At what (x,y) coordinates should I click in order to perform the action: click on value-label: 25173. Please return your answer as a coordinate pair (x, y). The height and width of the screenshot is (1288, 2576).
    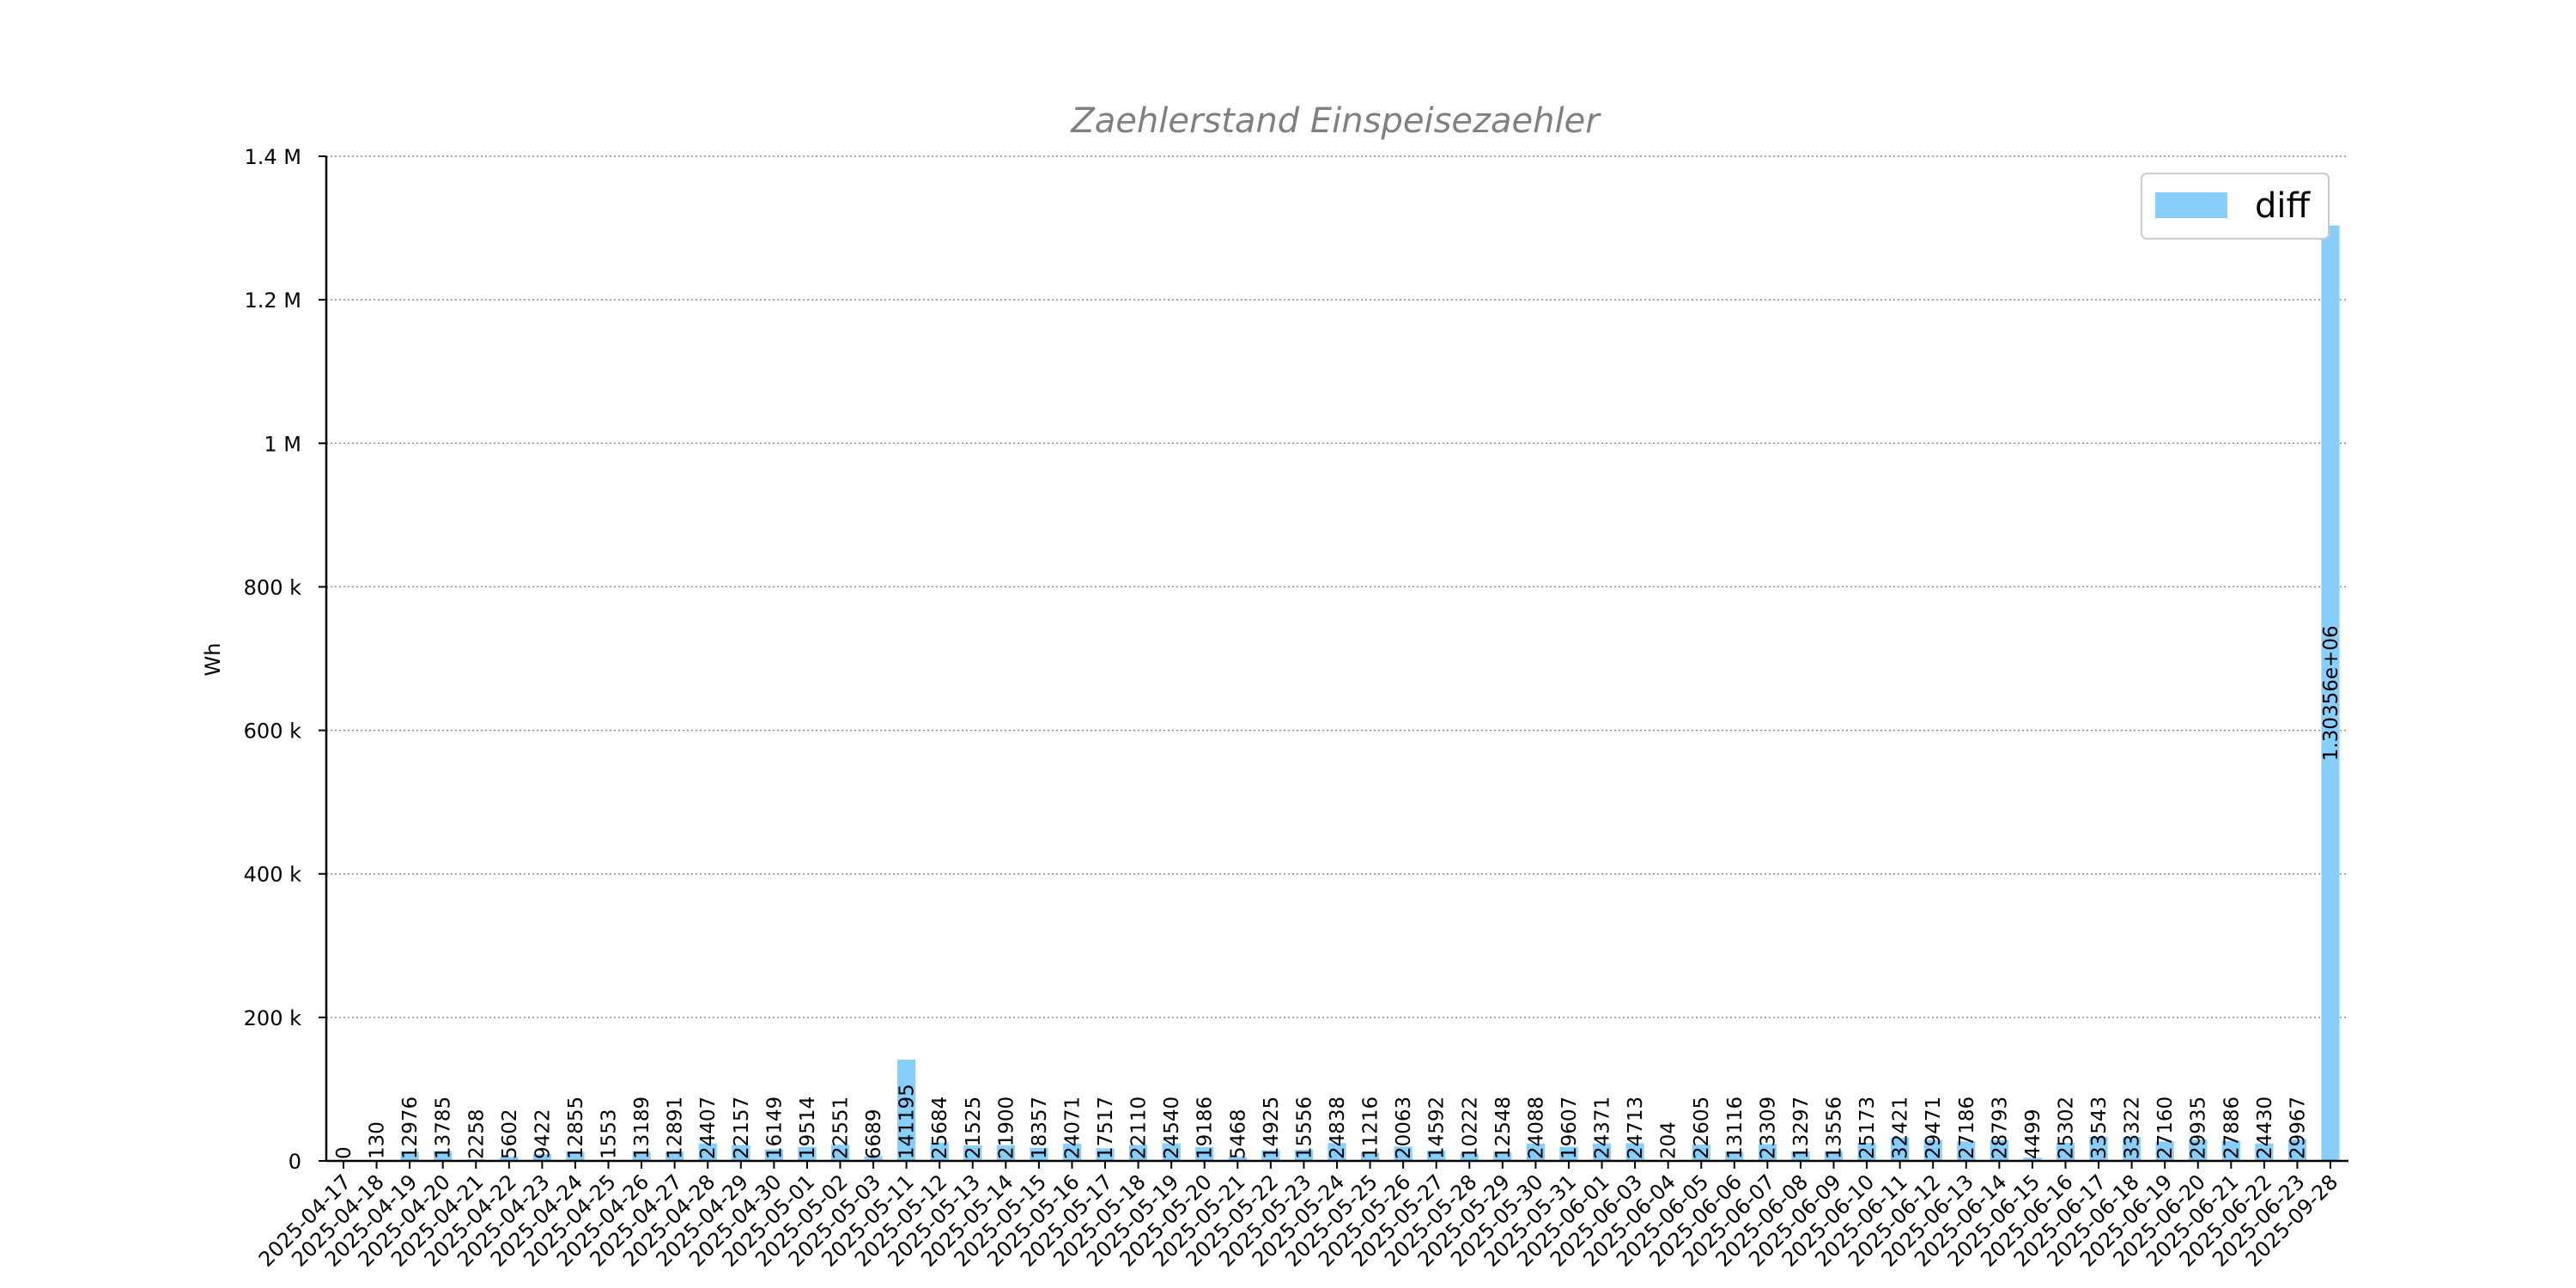
    Looking at the image, I should click on (1867, 1128).